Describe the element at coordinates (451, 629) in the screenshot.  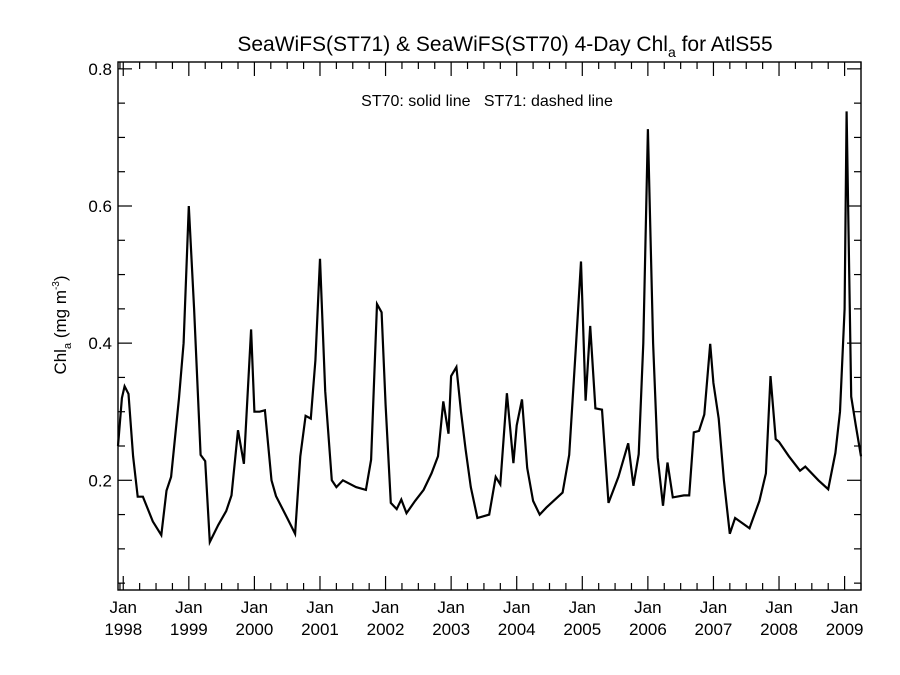
I see `x-tick-label-year: 2003` at that location.